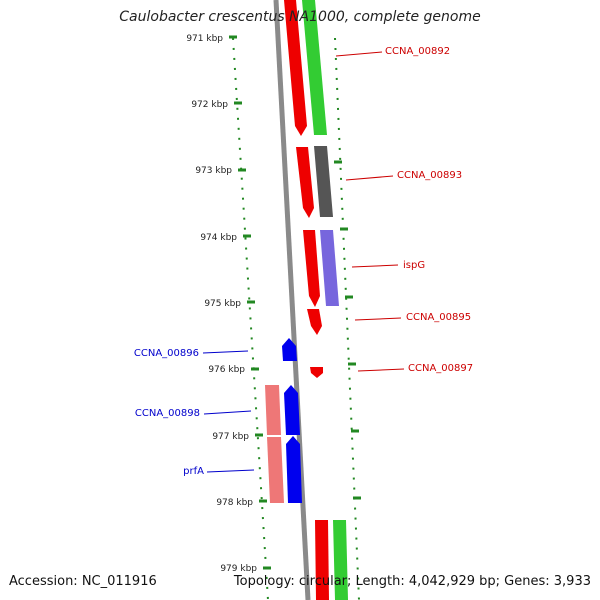 This screenshot has height=600, width=600. Describe the element at coordinates (340, 560) in the screenshot. I see `cds-bottom-green` at that location.